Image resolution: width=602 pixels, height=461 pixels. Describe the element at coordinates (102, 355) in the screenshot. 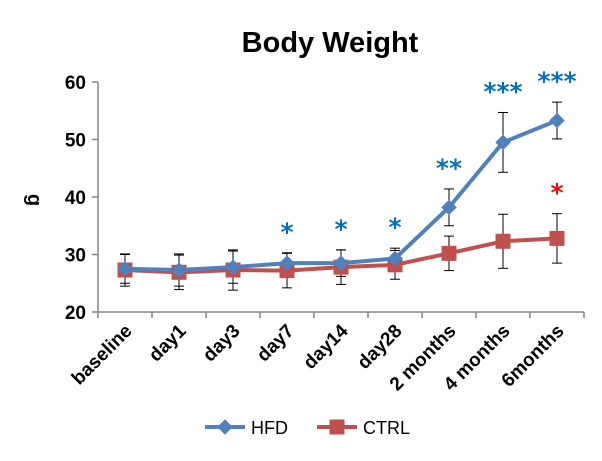

I see `x-tick-label: baseline` at that location.